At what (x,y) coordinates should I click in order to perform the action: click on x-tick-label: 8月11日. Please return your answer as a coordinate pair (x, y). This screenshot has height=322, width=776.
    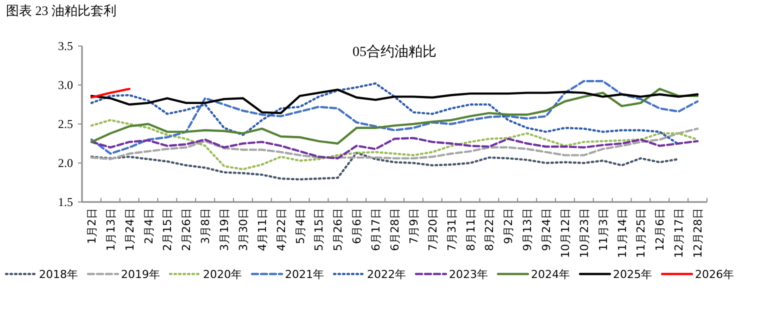
    Looking at the image, I should click on (471, 229).